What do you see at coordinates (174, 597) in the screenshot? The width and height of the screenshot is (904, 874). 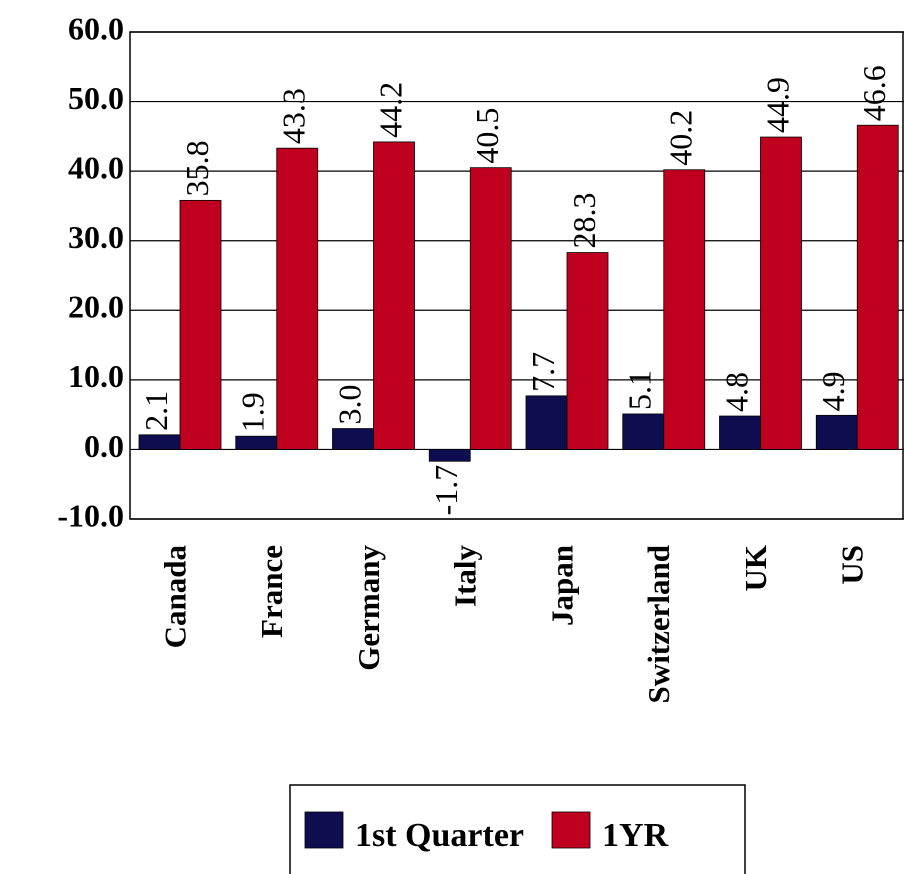 I see `x-tick-label: Canada` at bounding box center [174, 597].